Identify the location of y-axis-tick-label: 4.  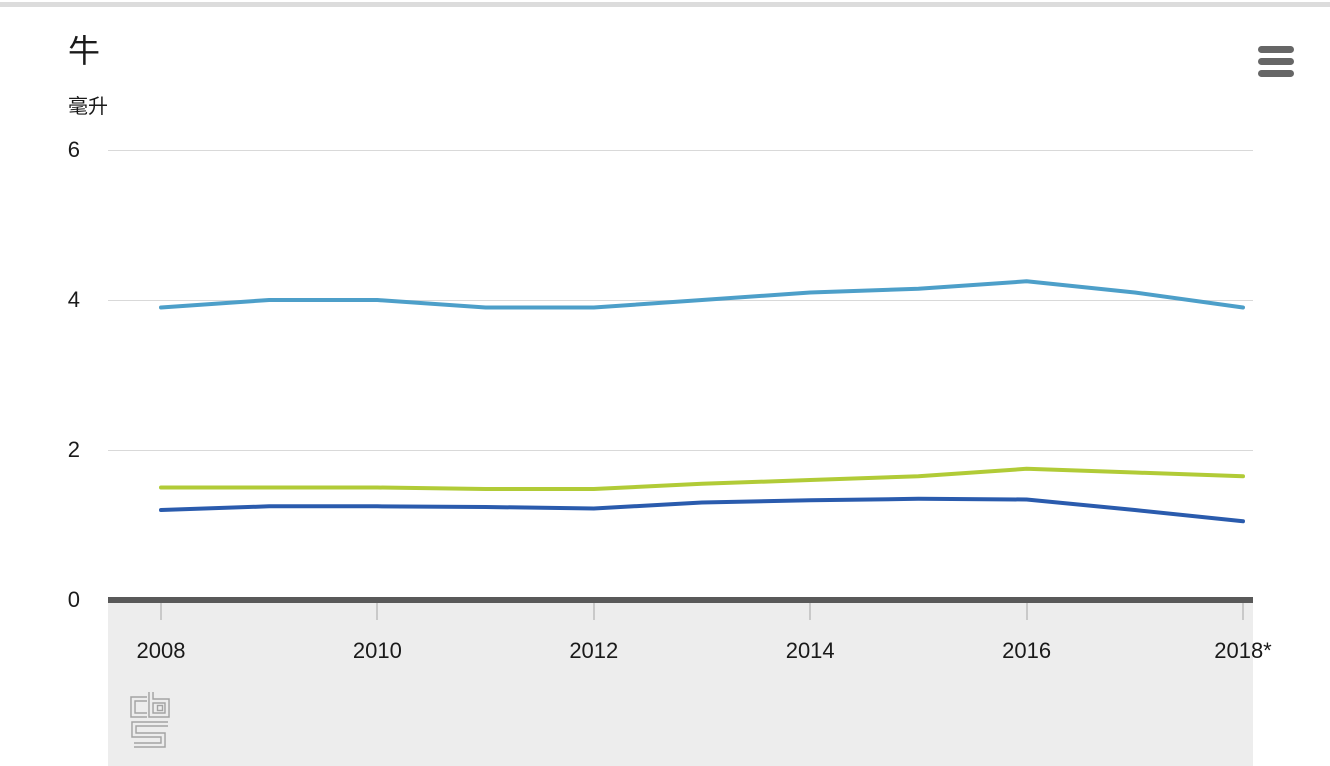
(73, 299).